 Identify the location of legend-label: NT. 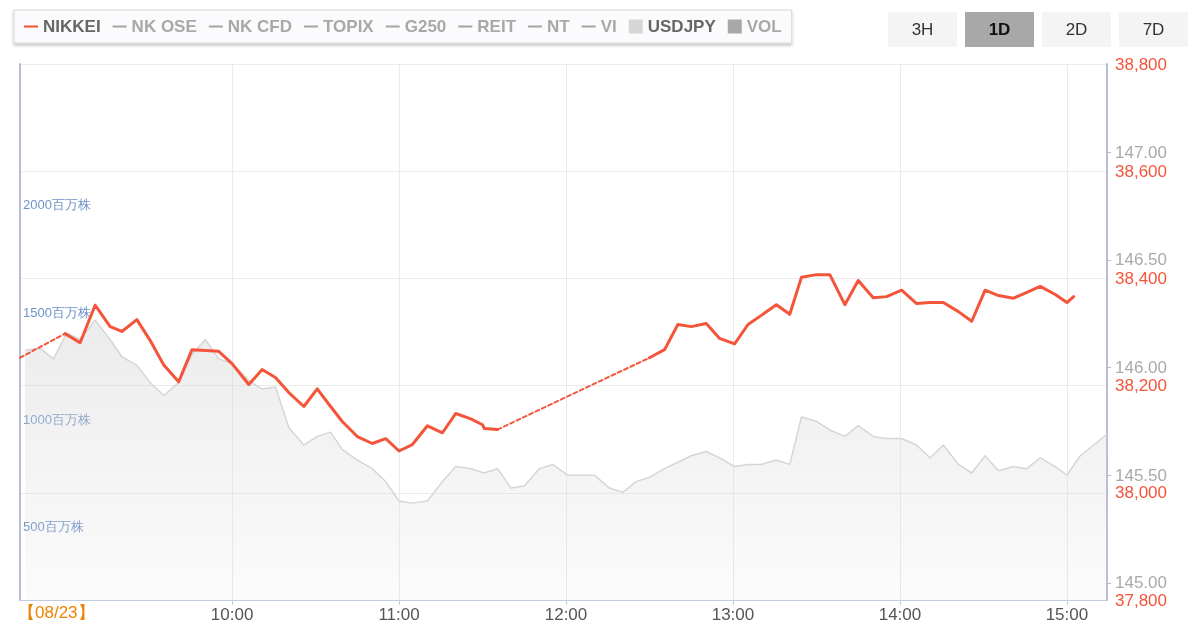
(559, 26).